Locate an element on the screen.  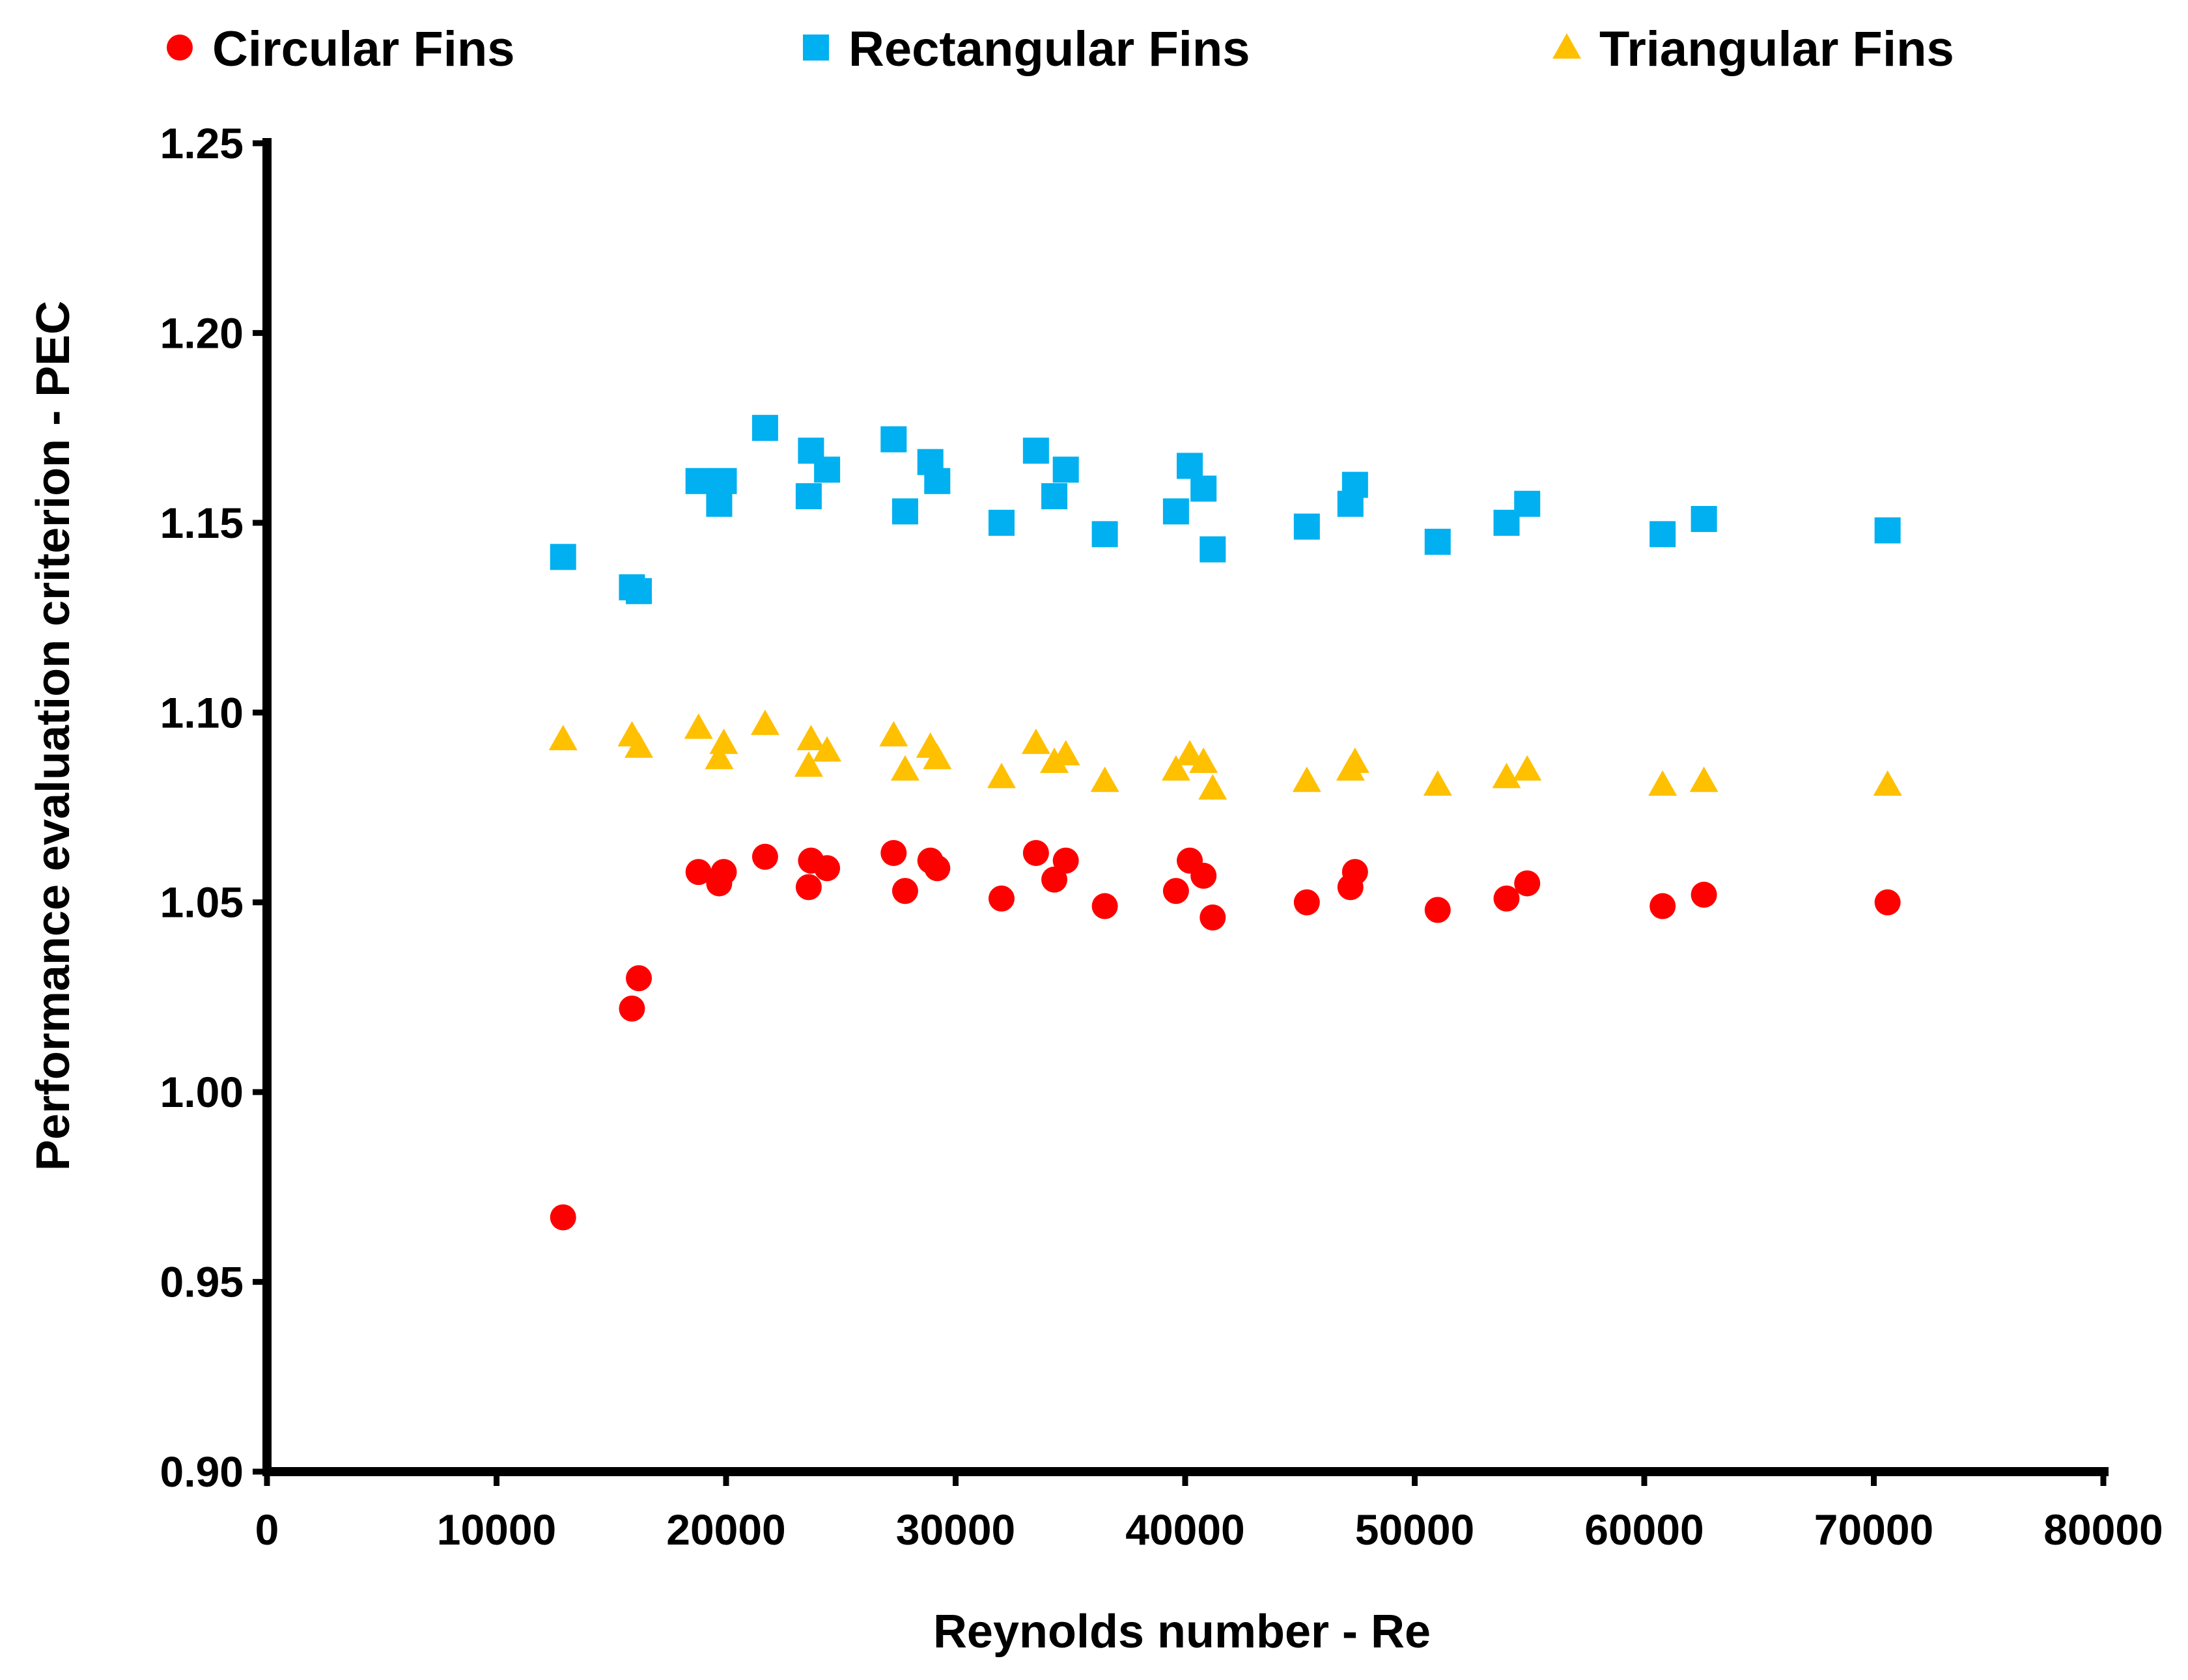
y-tick-label: 0.90 is located at coordinates (202, 1472).